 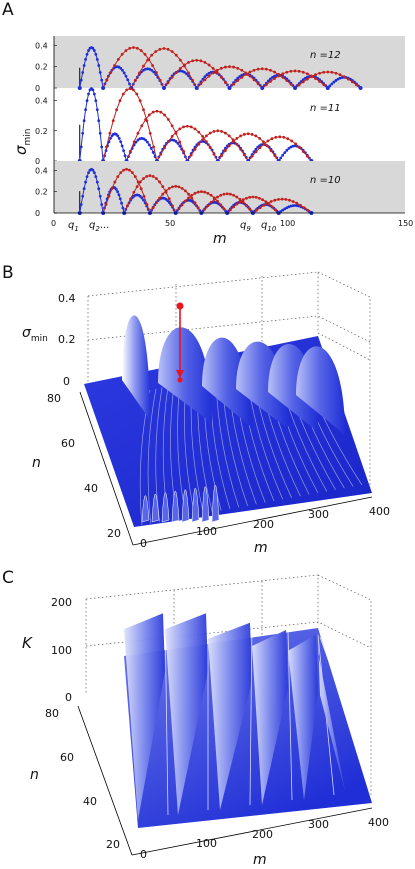 I want to click on panel-c-nticks: 80 60 40 20, so click(x=82, y=779).